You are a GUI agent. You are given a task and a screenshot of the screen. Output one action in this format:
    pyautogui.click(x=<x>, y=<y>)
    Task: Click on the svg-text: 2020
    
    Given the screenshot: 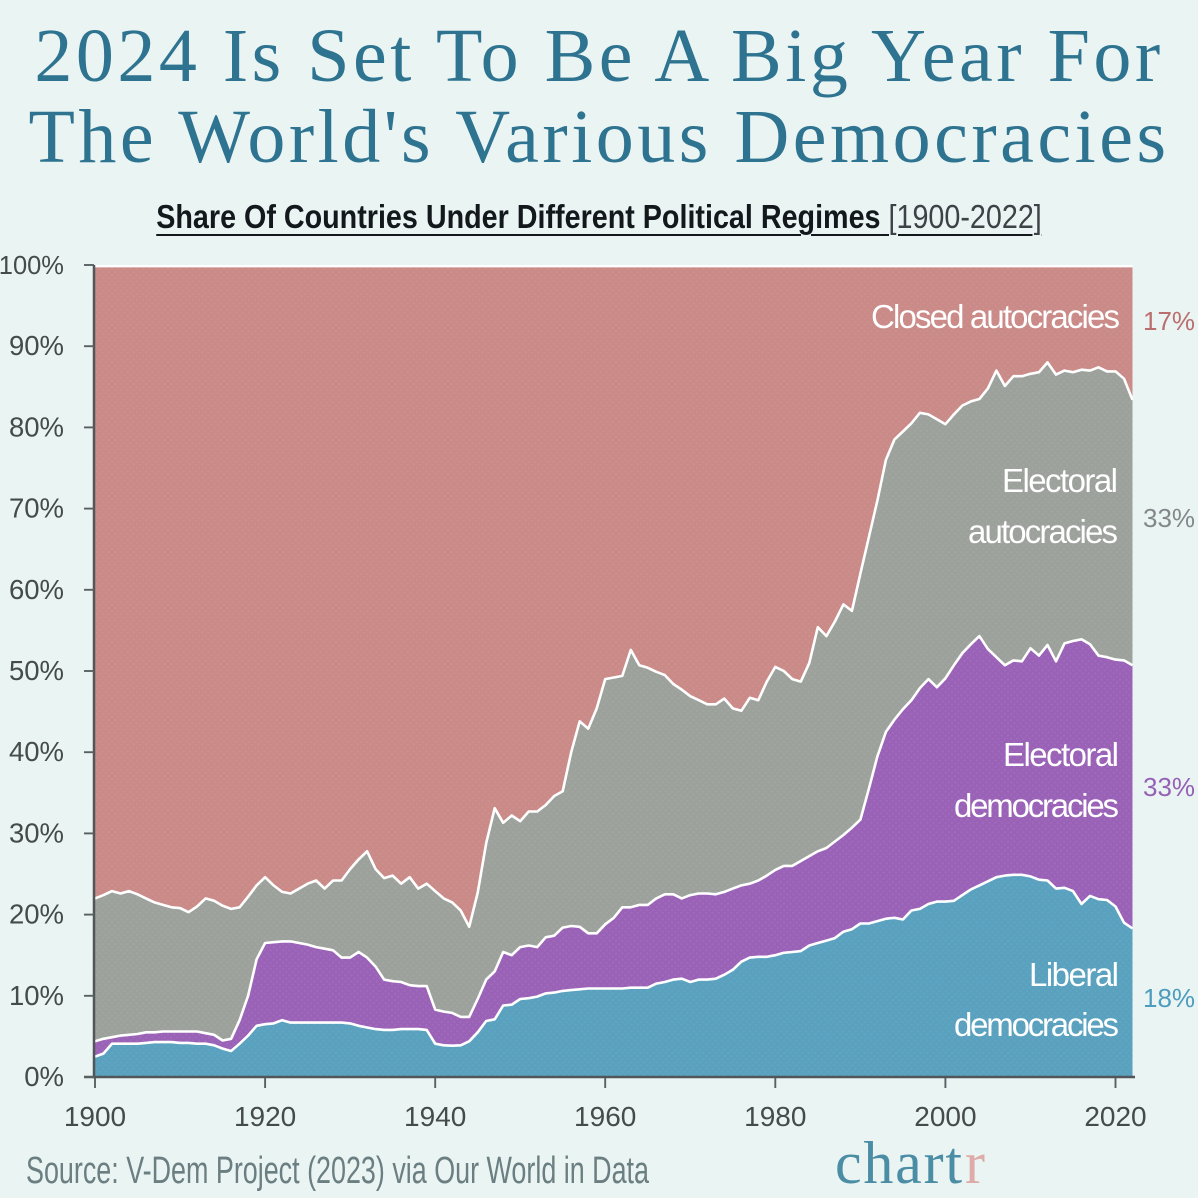 What is the action you would take?
    pyautogui.click(x=1115, y=1116)
    